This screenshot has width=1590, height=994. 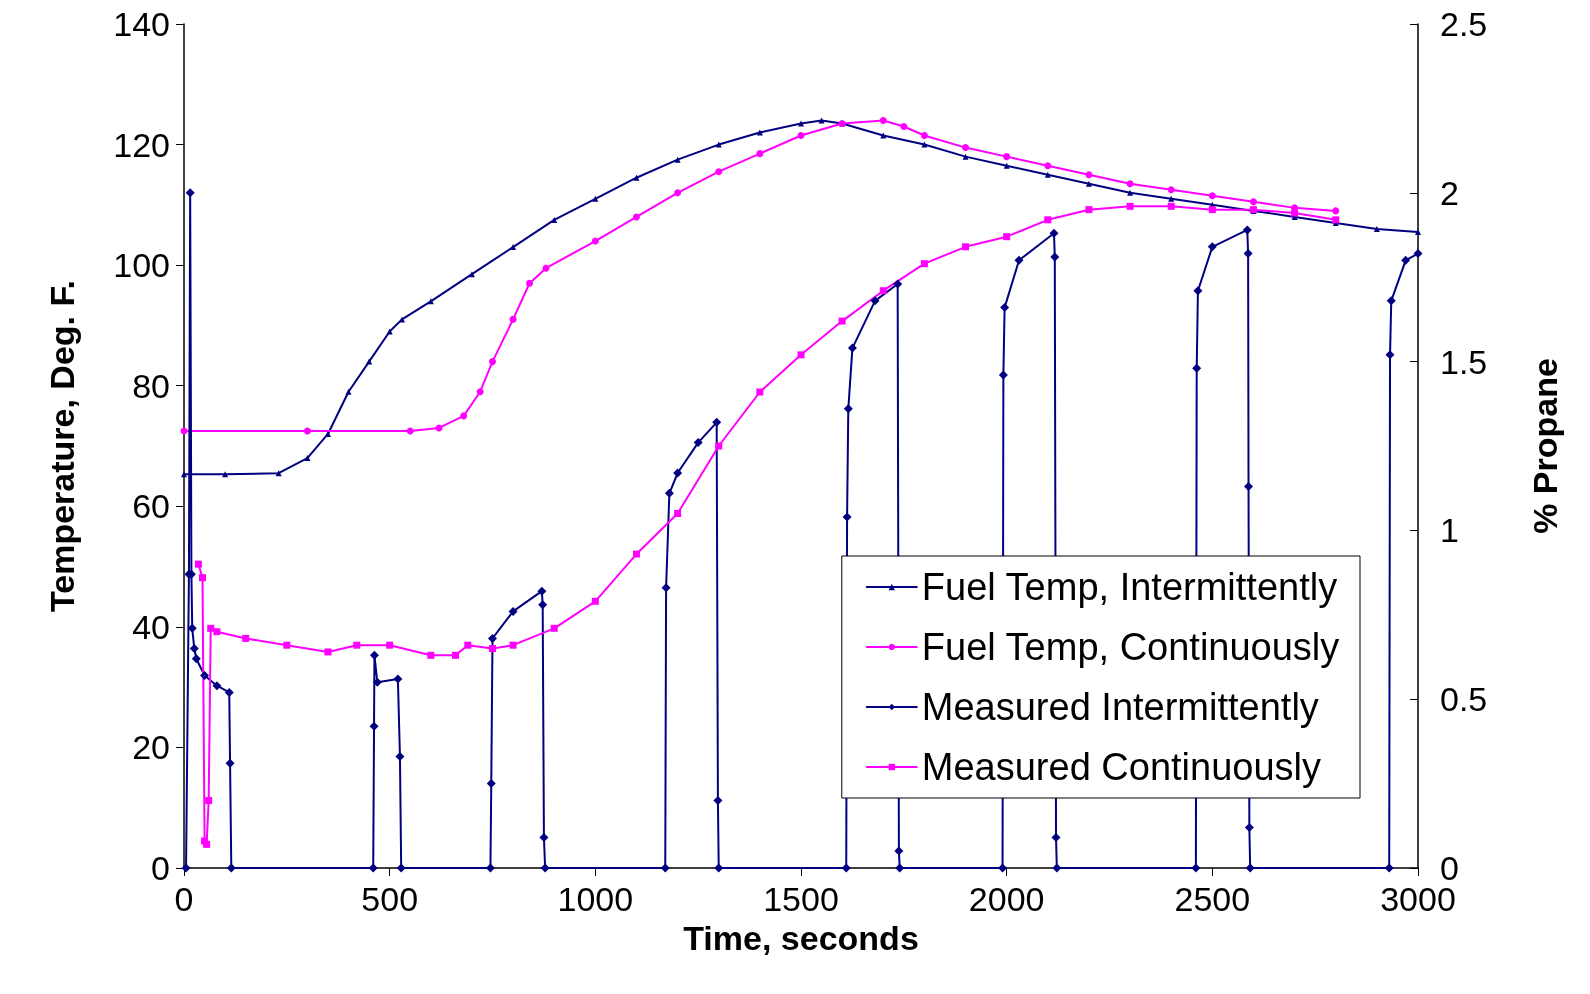 I want to click on y-tick-label: 100, so click(x=141, y=265).